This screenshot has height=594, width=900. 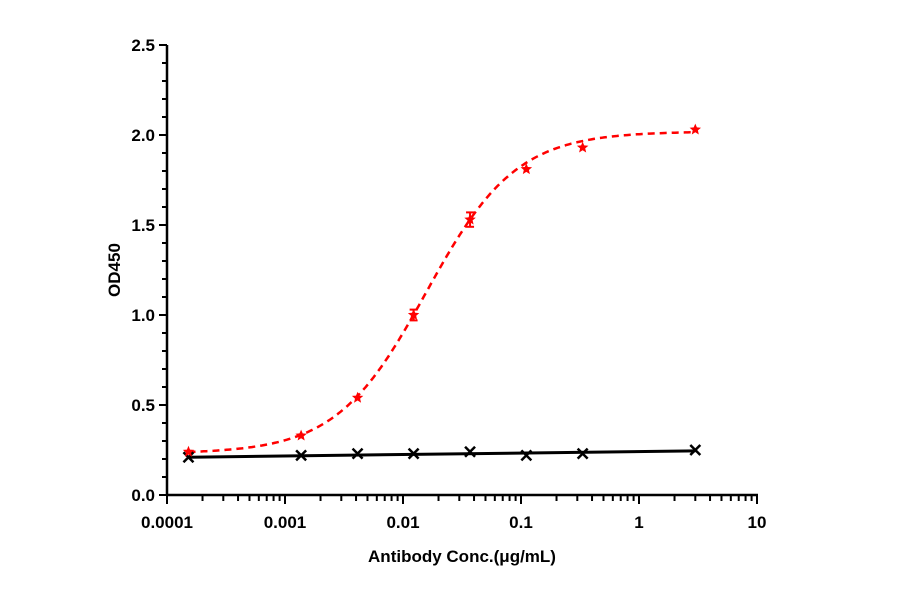 What do you see at coordinates (638, 522) in the screenshot?
I see `x-tick-label: 1` at bounding box center [638, 522].